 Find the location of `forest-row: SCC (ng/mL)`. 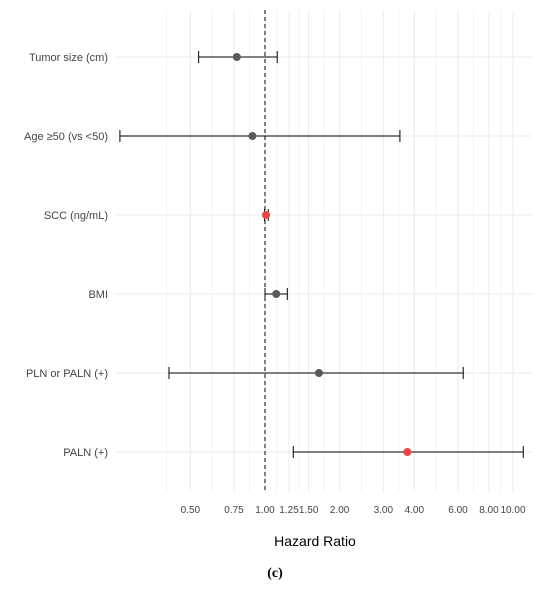

forest-row: SCC (ng/mL) is located at coordinates (157, 215).